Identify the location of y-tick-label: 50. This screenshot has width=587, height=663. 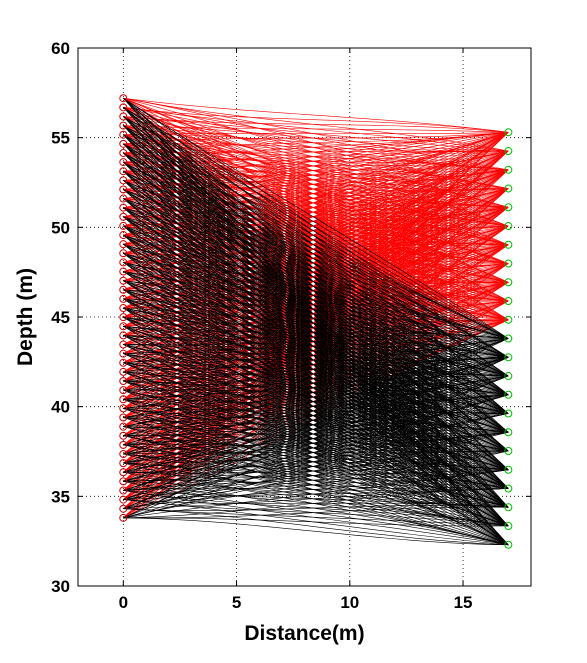
(60, 227).